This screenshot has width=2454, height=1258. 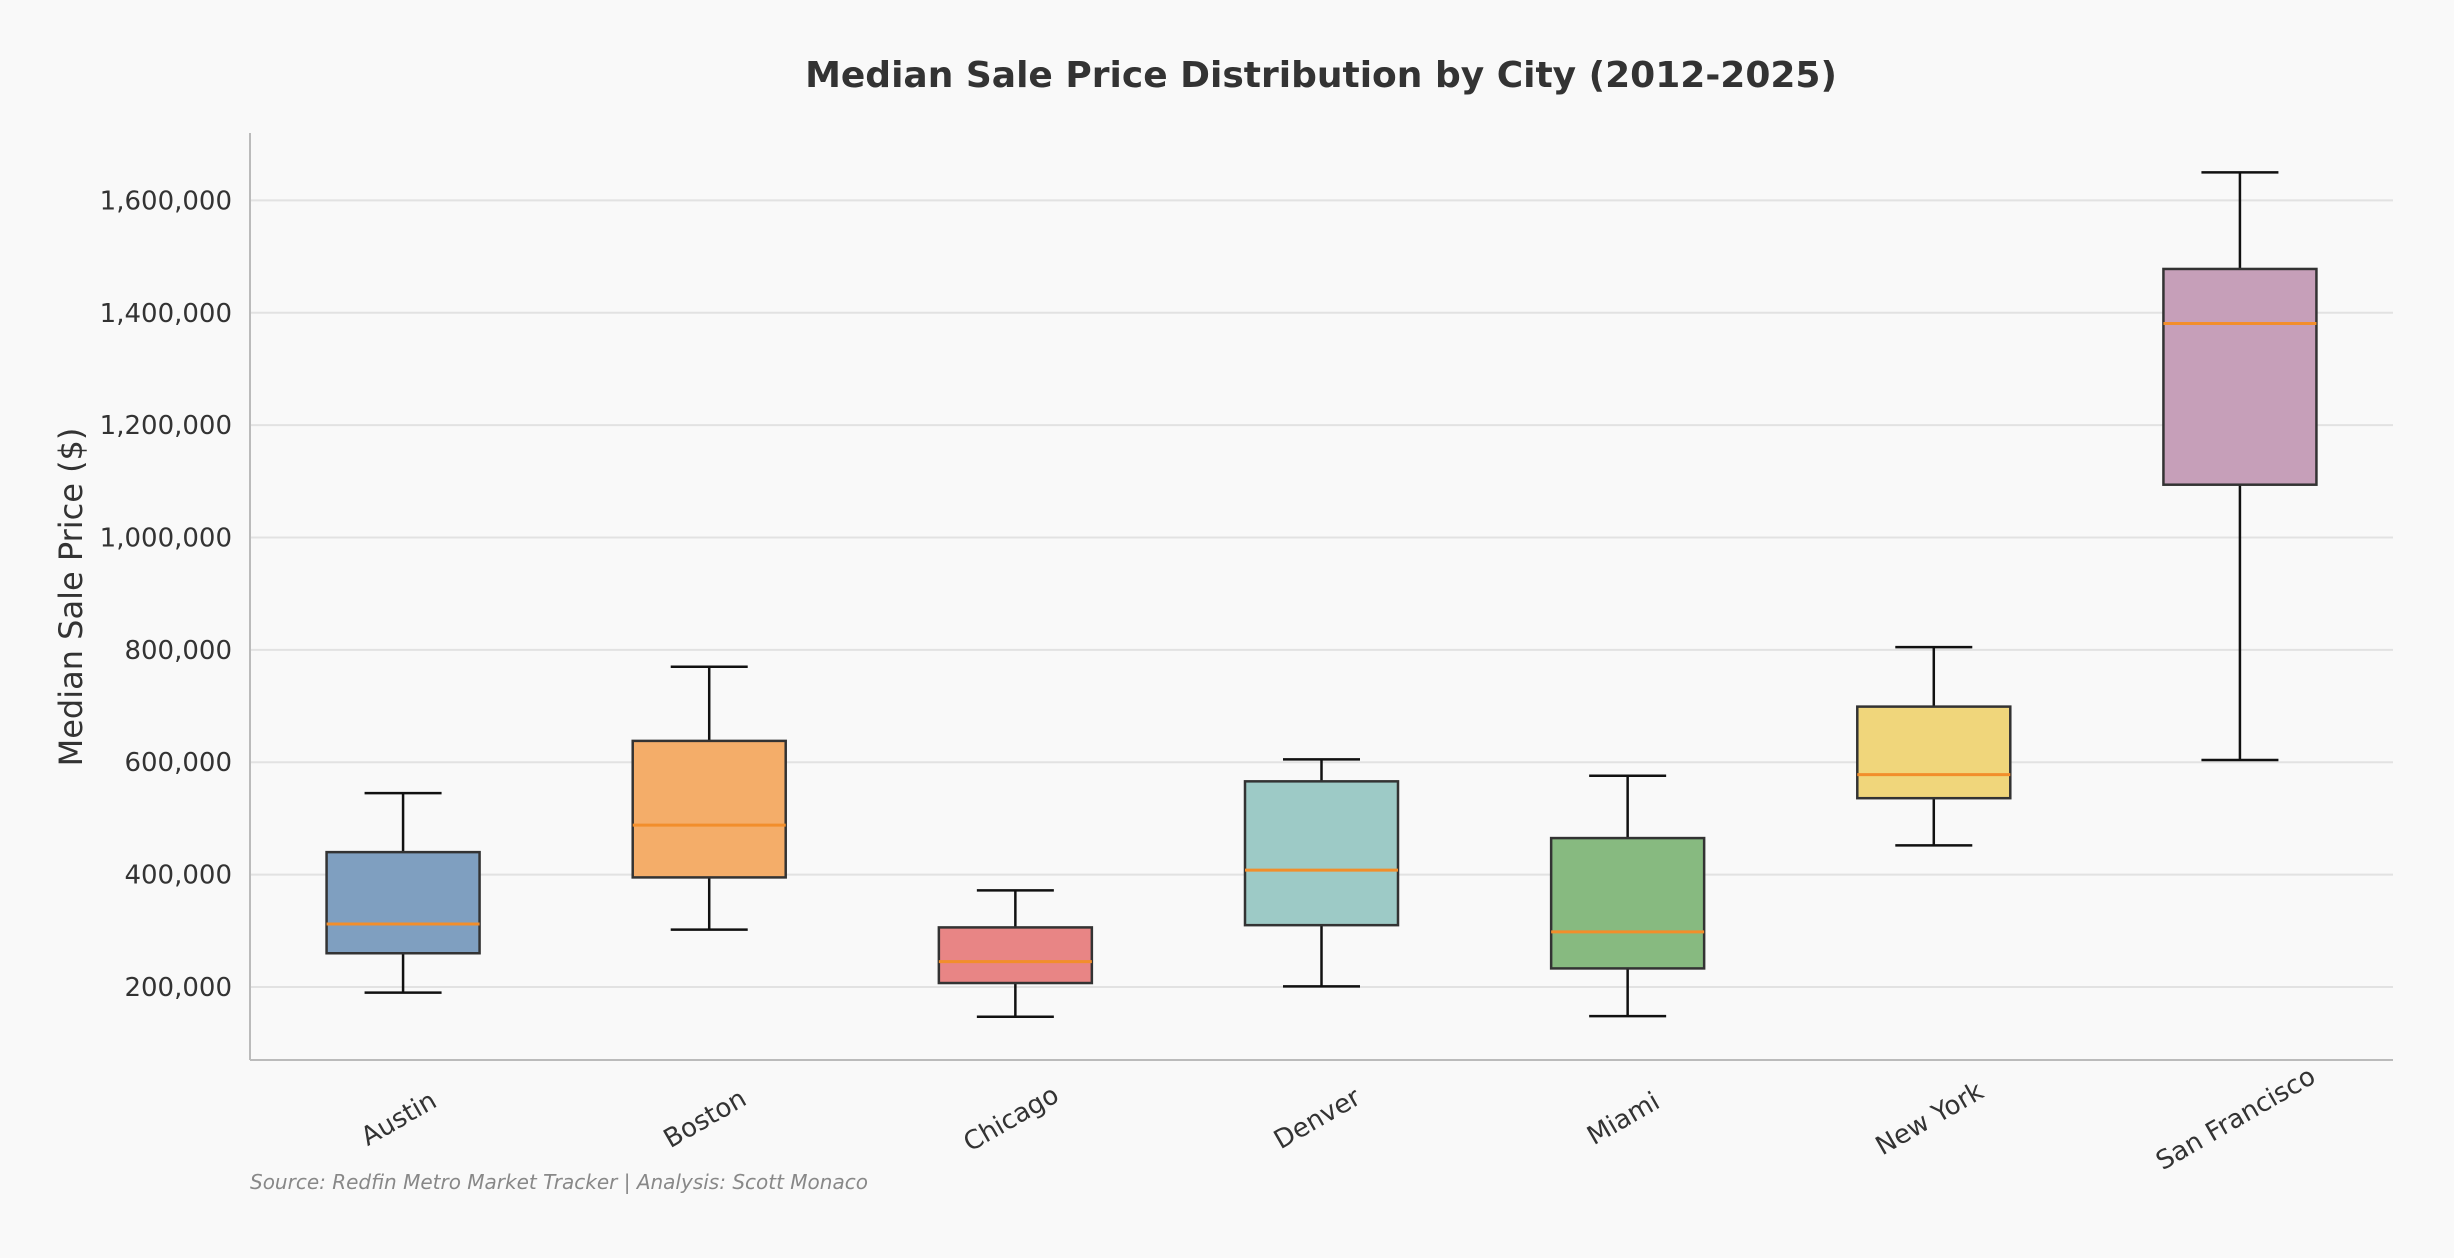 I want to click on y-tick-label: 400,000, so click(x=178, y=876).